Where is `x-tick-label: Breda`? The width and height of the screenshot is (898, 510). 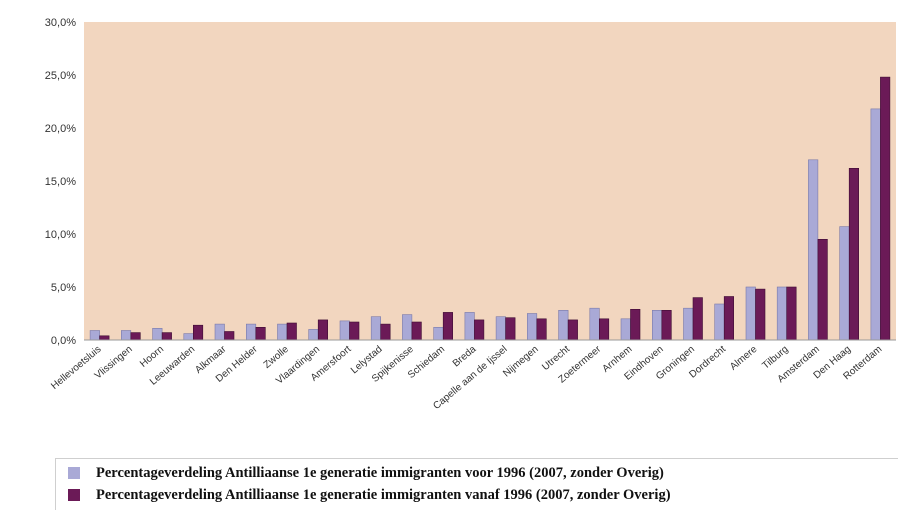
x-tick-label: Breda is located at coordinates (465, 357).